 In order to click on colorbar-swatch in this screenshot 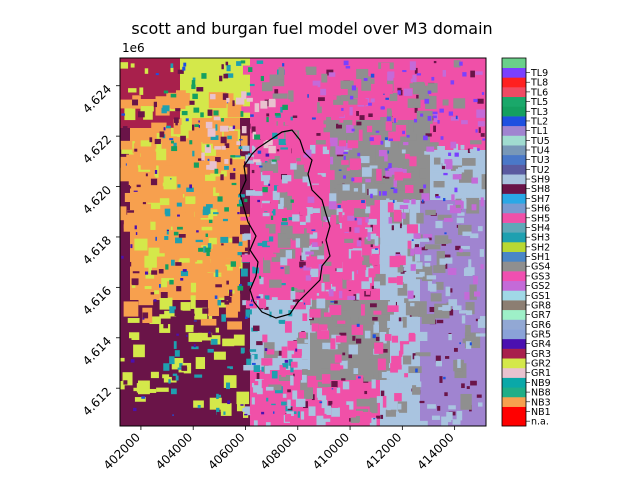, I will do `click(514, 159)`.